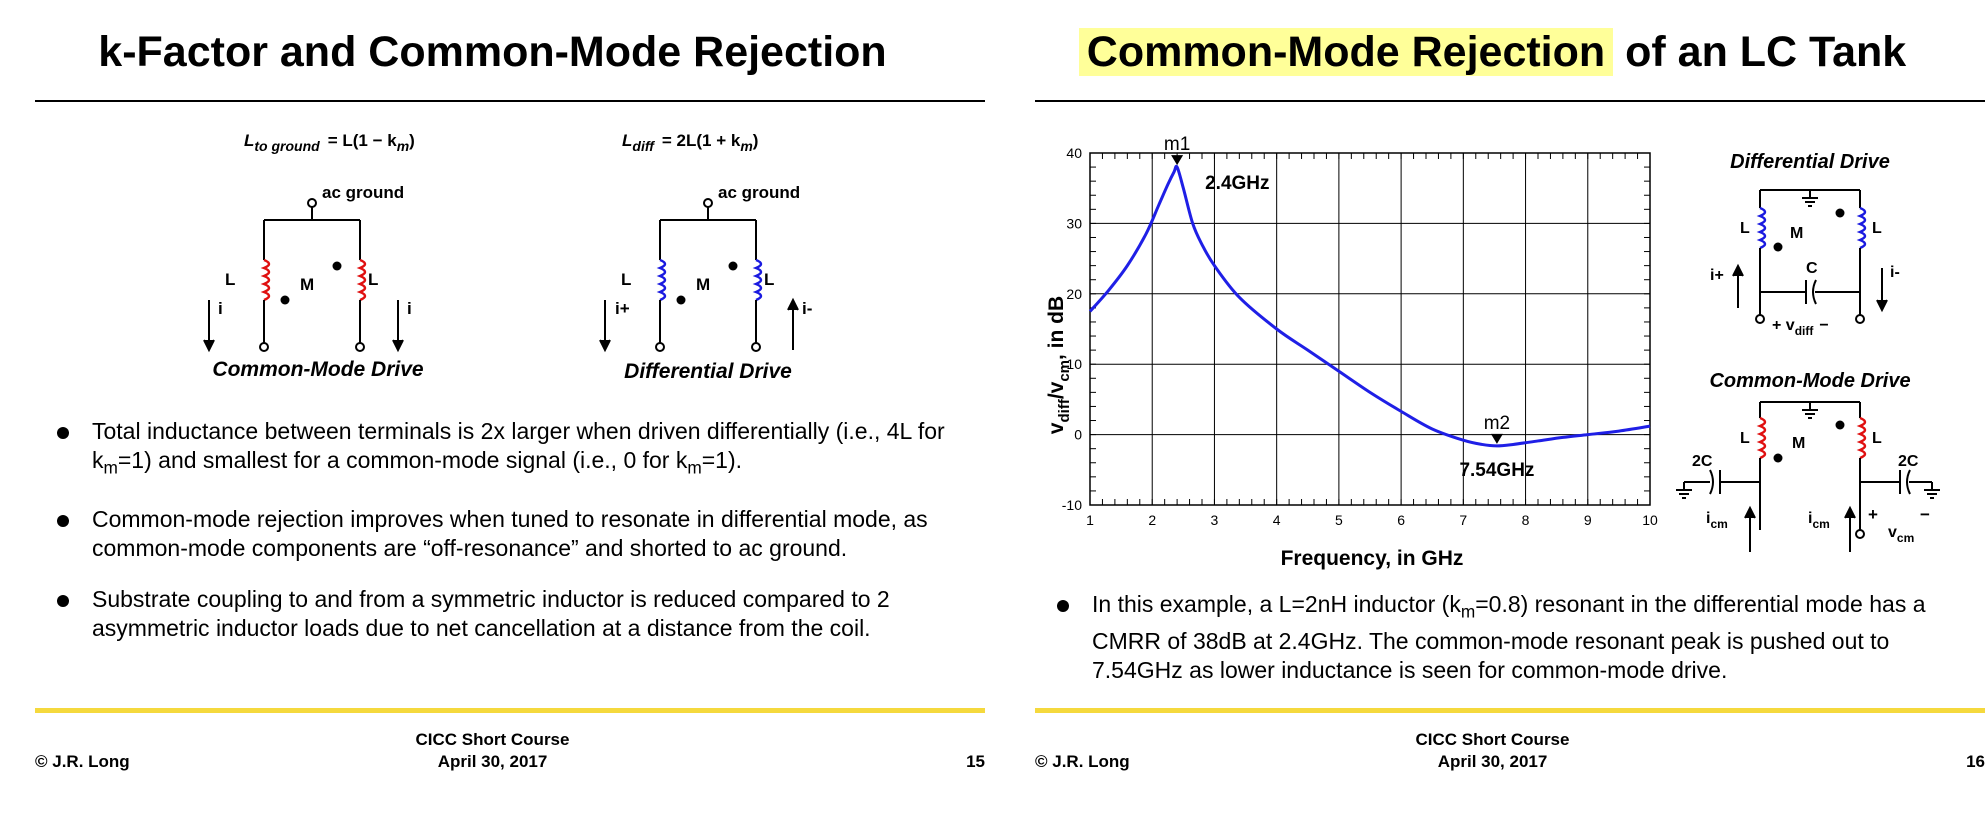  What do you see at coordinates (1277, 520) in the screenshot?
I see `x-tick-label: 4` at bounding box center [1277, 520].